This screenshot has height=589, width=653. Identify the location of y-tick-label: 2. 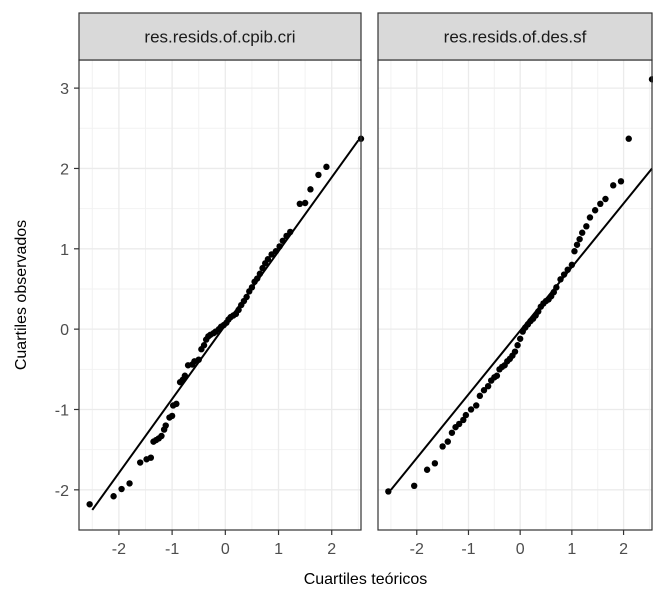
(64, 169).